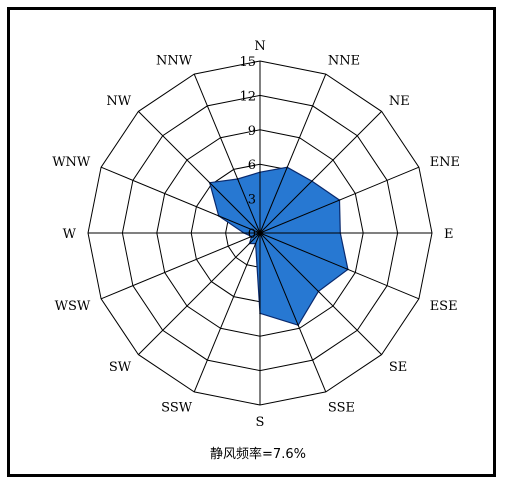 The image size is (510, 483). Describe the element at coordinates (293, 153) in the screenshot. I see `spoke-nne` at that location.